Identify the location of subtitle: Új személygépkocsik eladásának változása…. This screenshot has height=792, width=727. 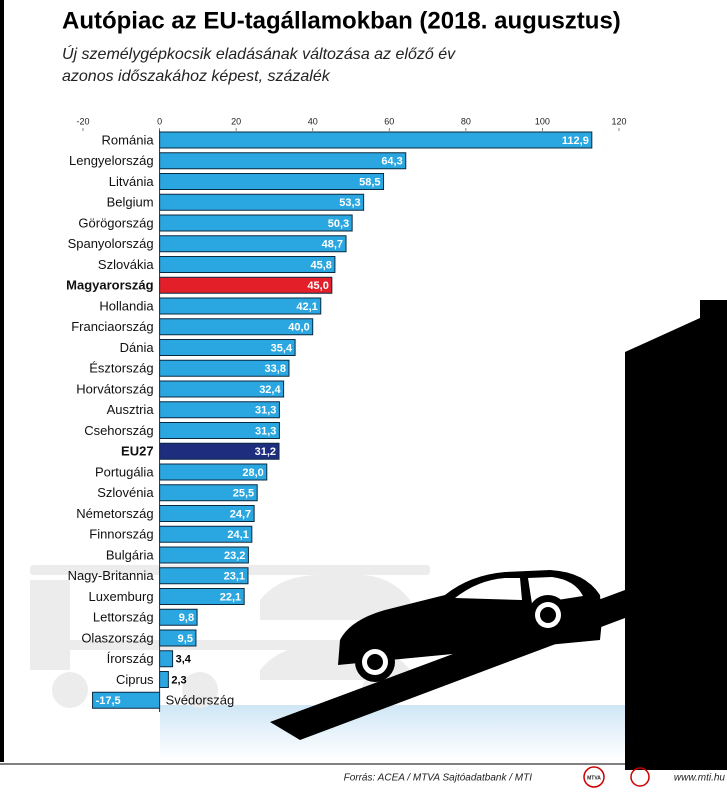
(259, 53).